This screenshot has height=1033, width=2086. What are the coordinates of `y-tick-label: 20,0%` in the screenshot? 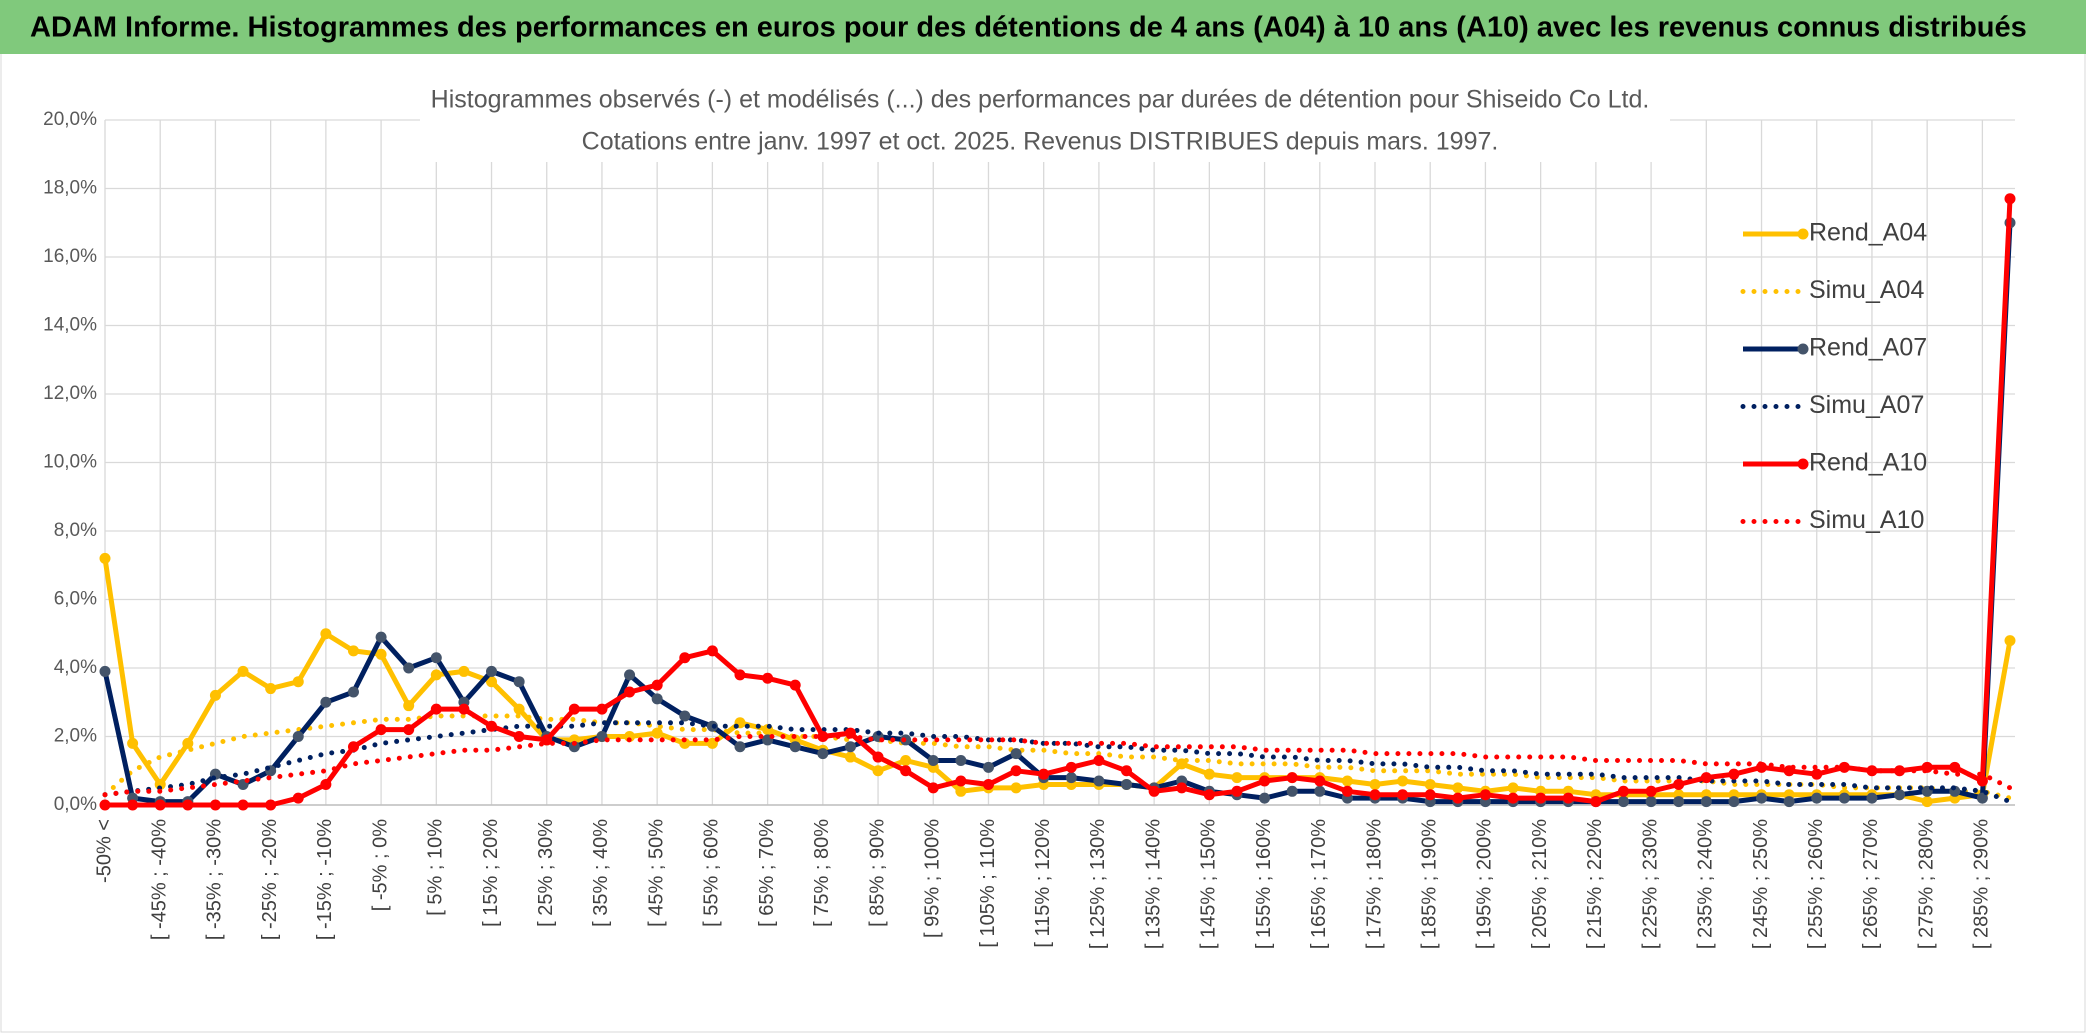 It's located at (70, 119).